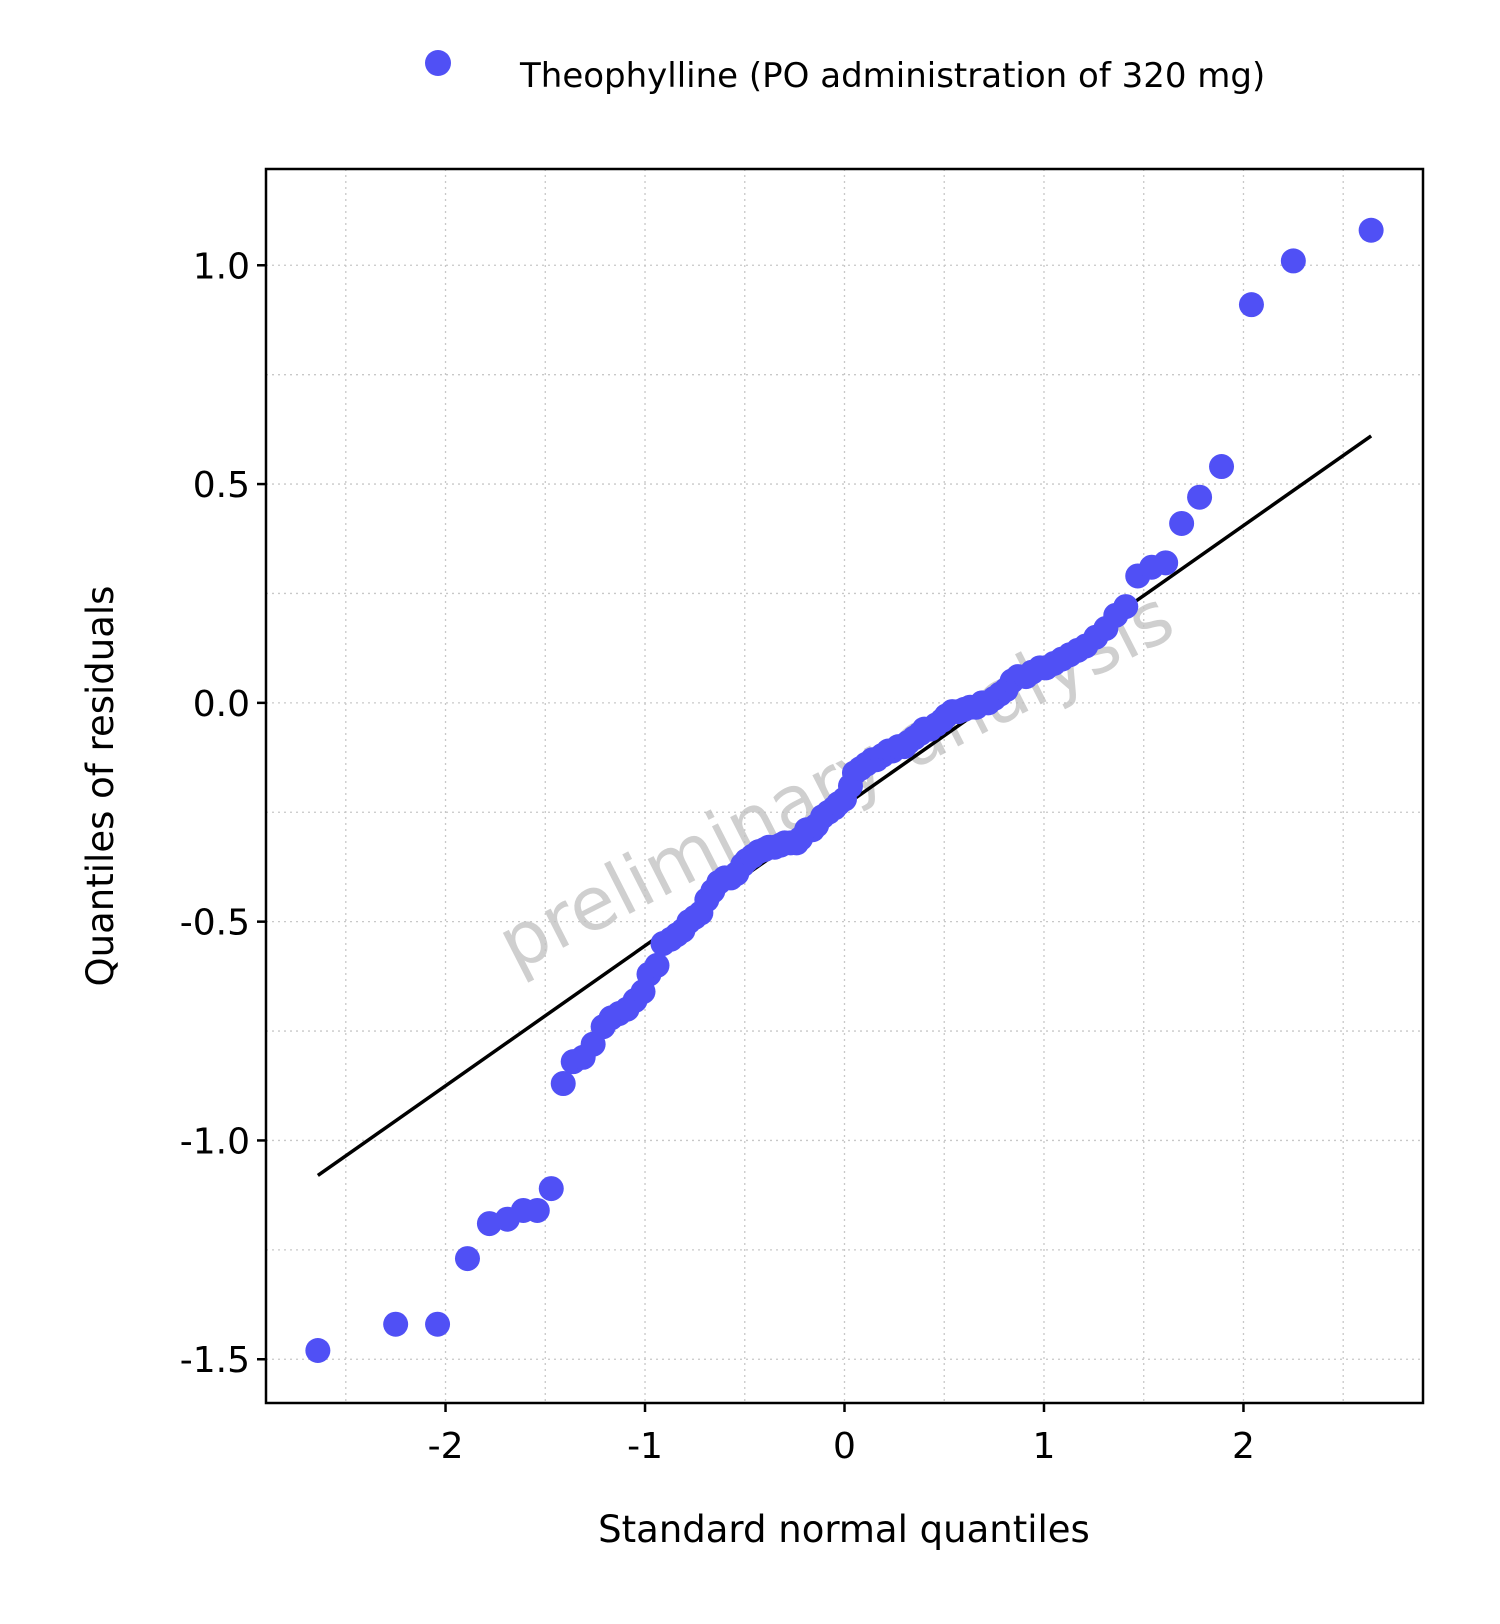  Describe the element at coordinates (215, 923) in the screenshot. I see `y-tick-label: -0.5` at that location.